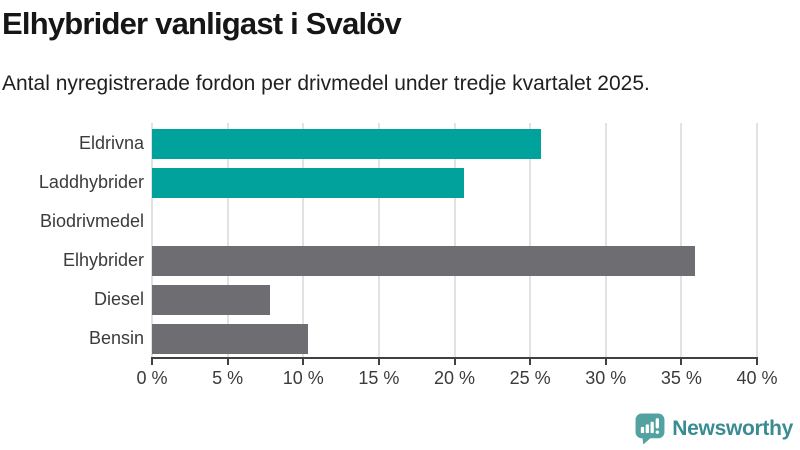  What do you see at coordinates (118, 299) in the screenshot?
I see `category-label: Diesel` at bounding box center [118, 299].